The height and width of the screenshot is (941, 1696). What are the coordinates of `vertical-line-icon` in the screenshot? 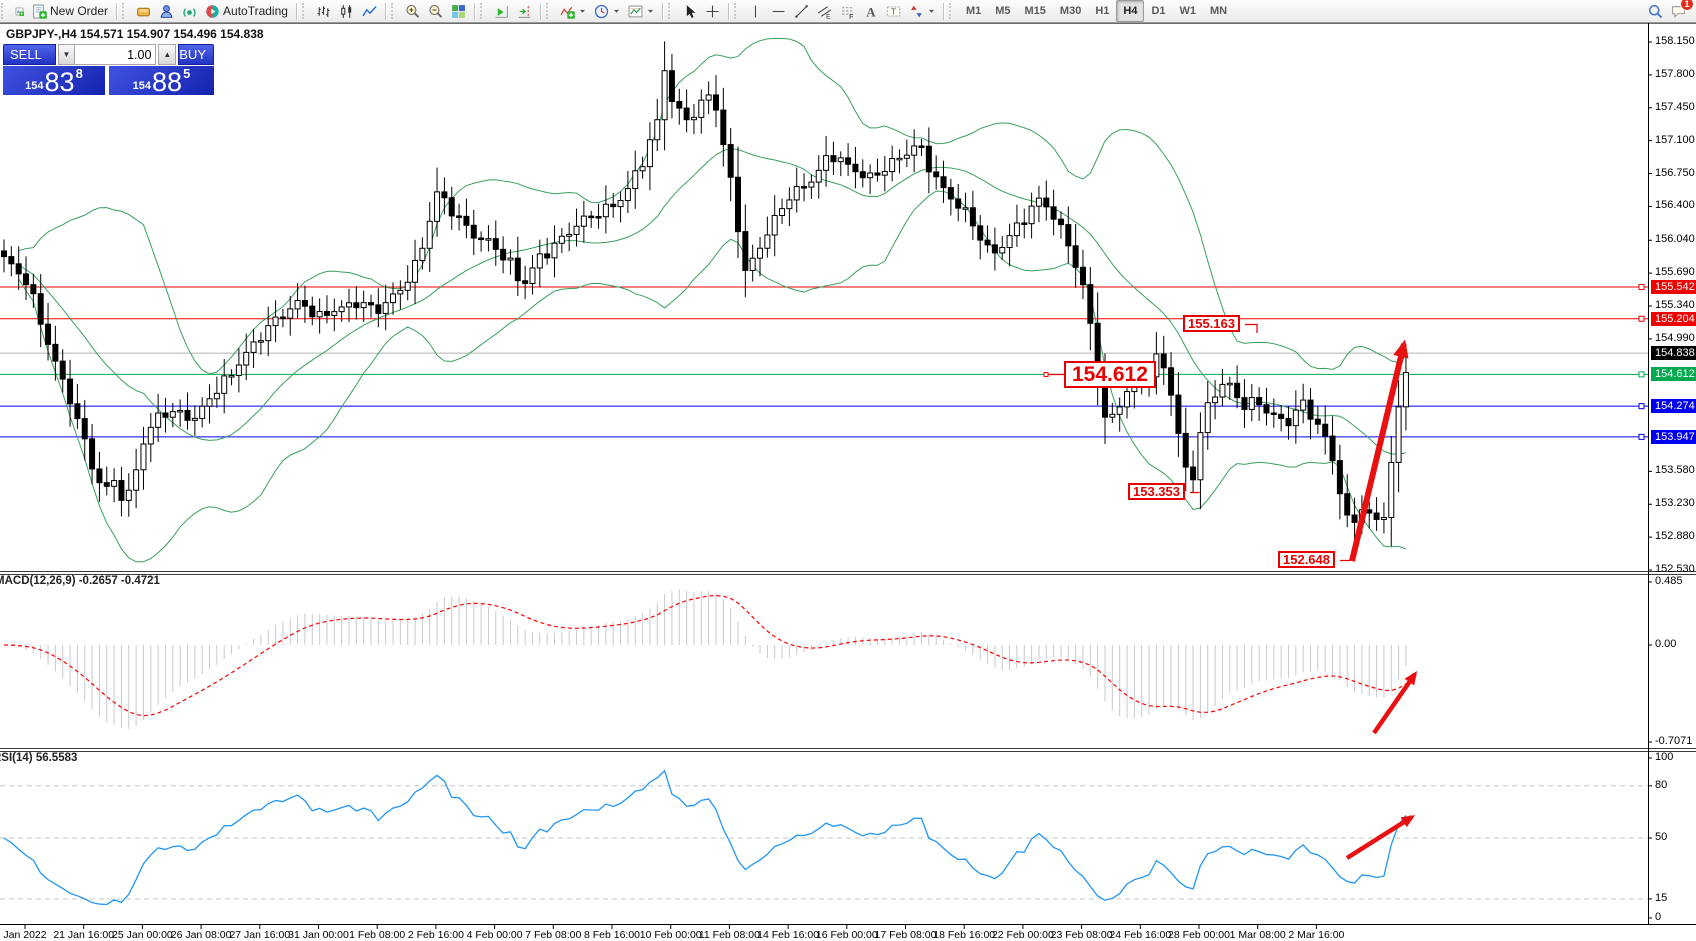 It's located at (755, 11).